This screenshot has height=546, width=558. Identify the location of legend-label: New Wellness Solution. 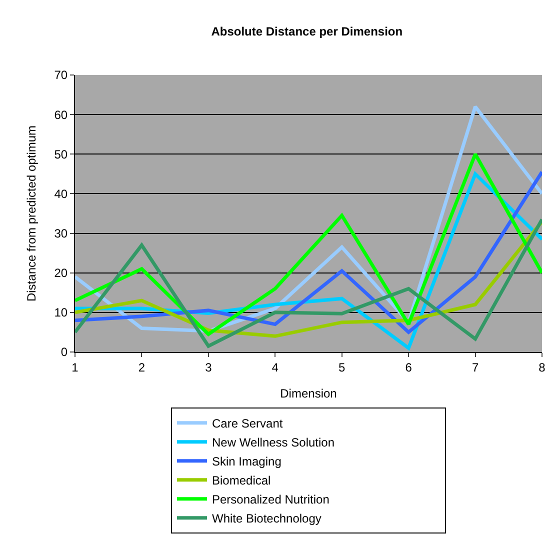
(273, 443).